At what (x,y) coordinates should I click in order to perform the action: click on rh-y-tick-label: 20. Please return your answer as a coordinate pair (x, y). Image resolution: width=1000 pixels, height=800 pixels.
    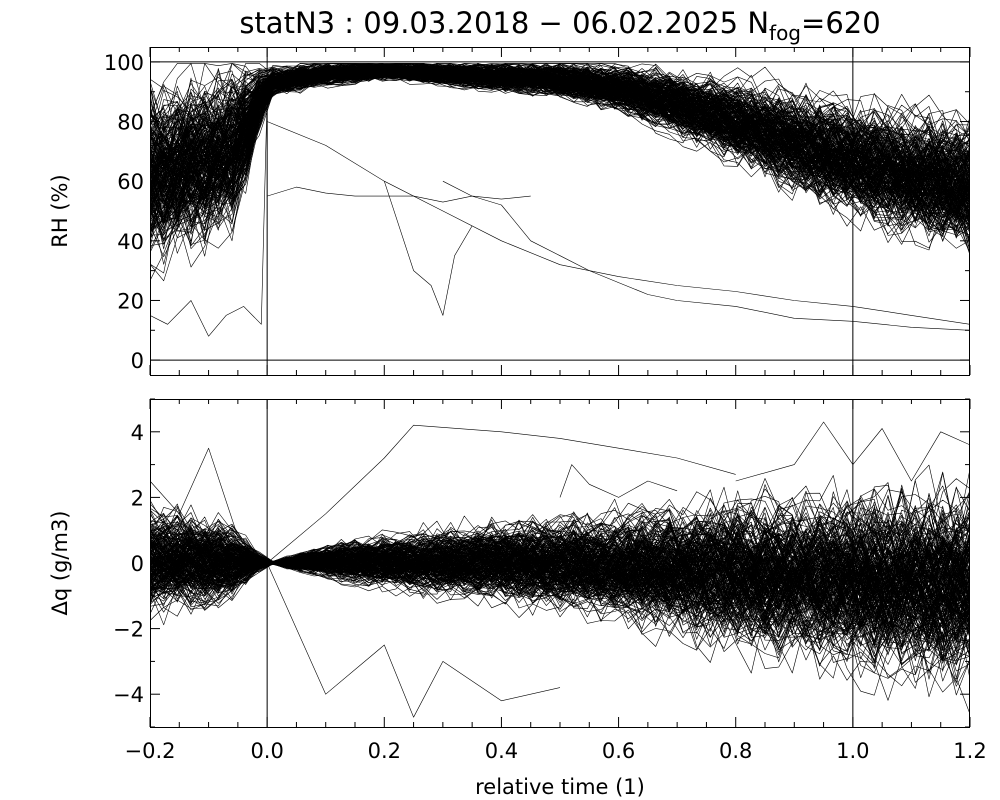
    Looking at the image, I should click on (130, 301).